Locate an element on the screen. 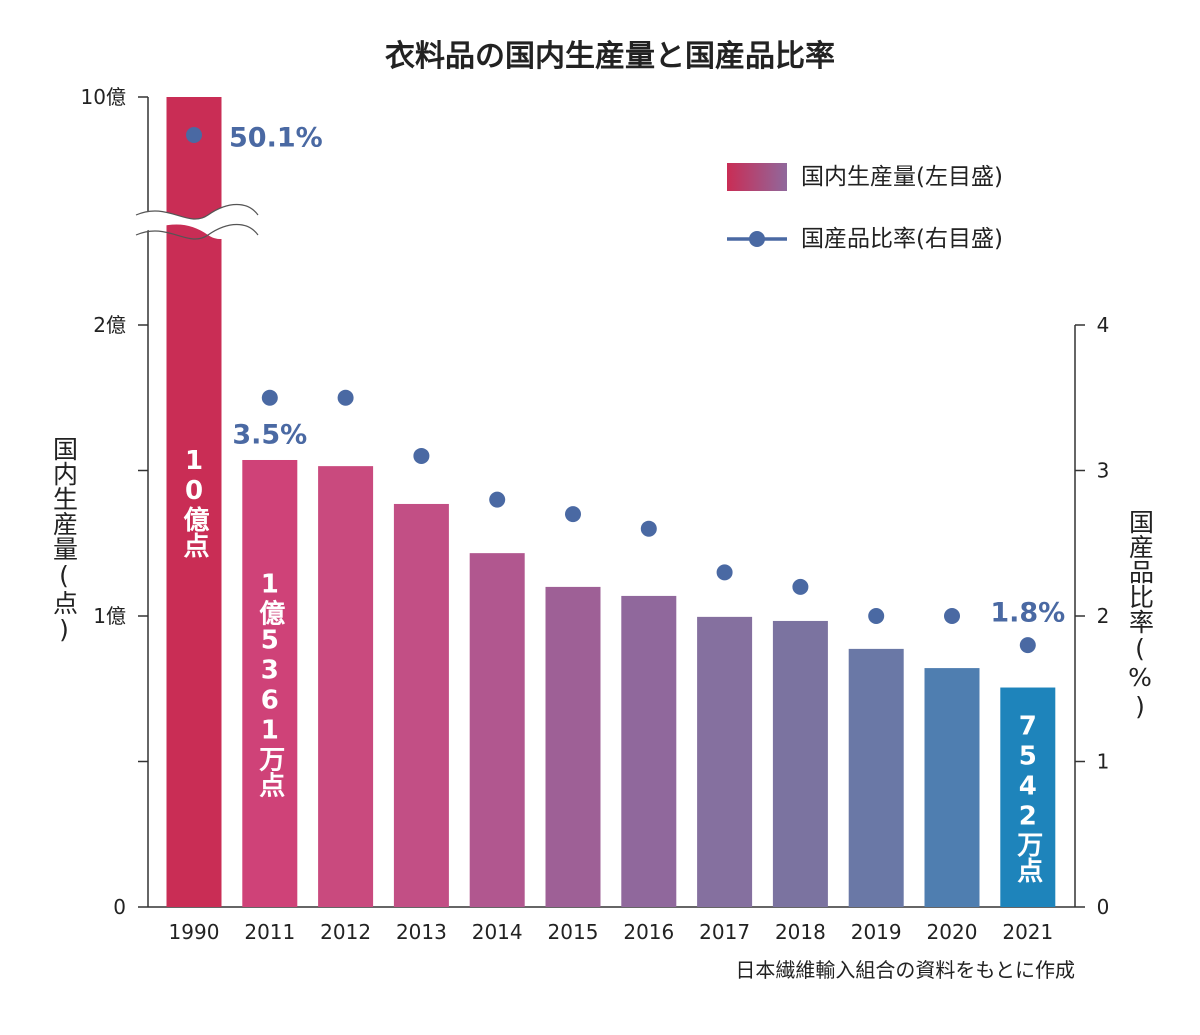 This screenshot has height=1035, width=1200. legend-label: 国内生産量(左目盛) is located at coordinates (902, 177).